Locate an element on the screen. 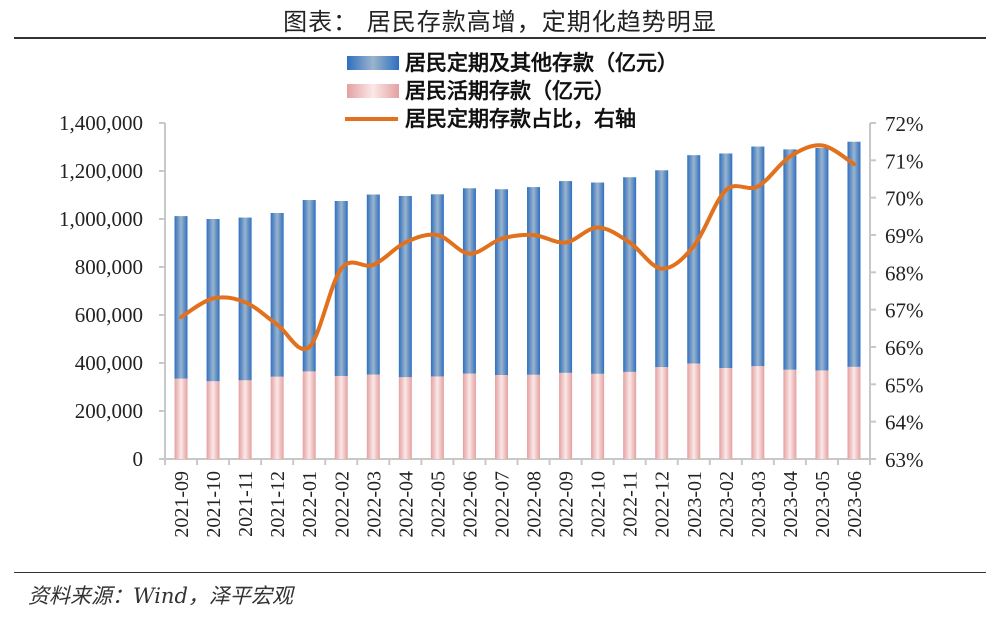  x-tick-label: 2022-12 is located at coordinates (663, 504).